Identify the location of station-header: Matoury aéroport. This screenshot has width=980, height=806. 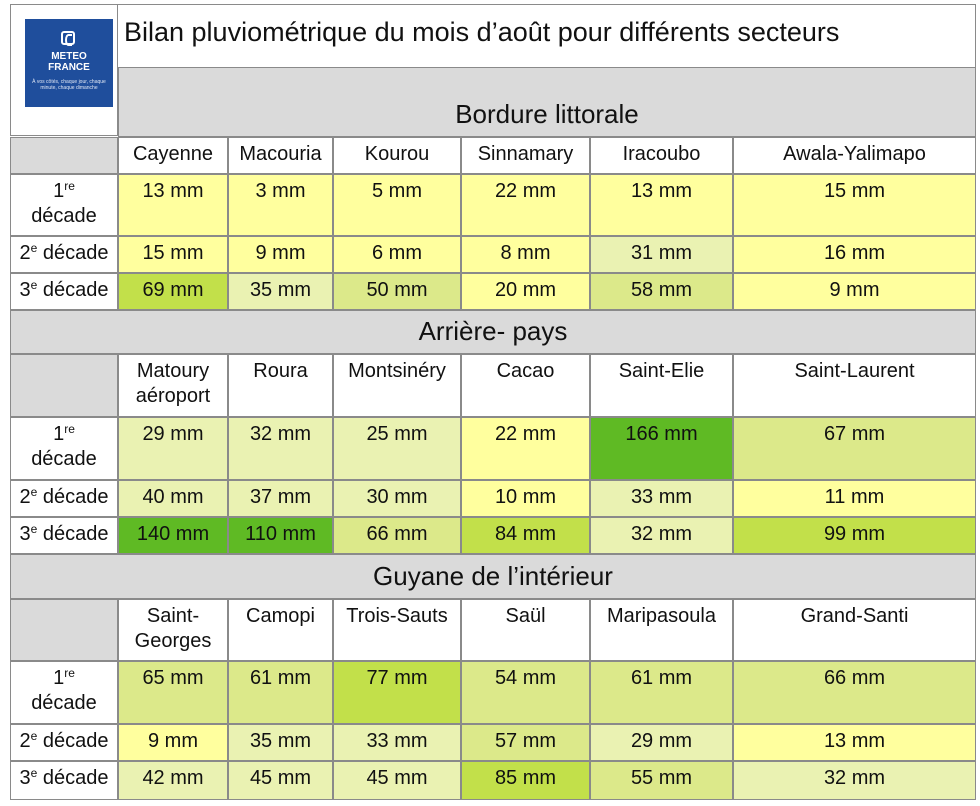
(173, 385).